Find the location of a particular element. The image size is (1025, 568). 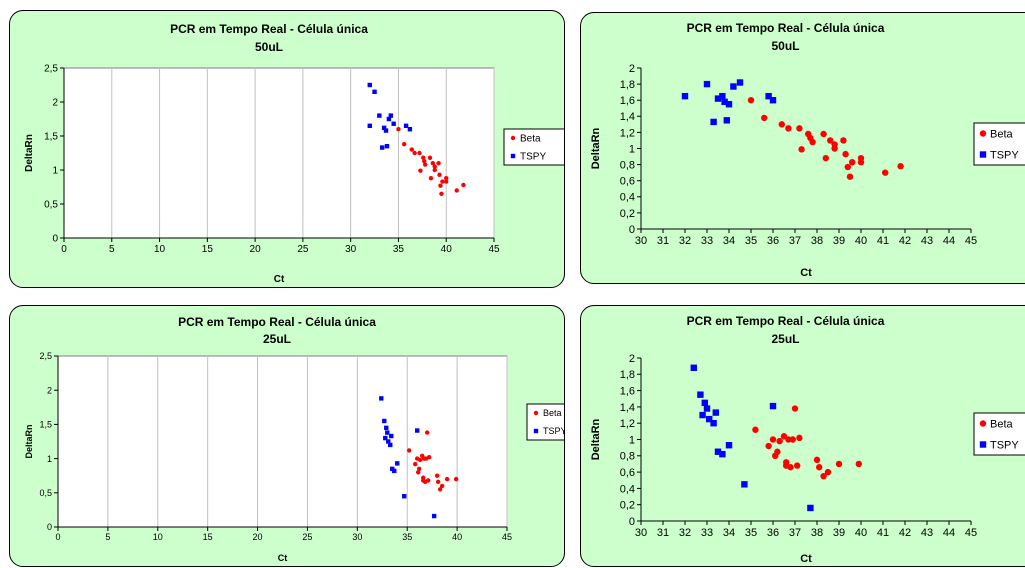

x-tick-label: 25 is located at coordinates (303, 249).